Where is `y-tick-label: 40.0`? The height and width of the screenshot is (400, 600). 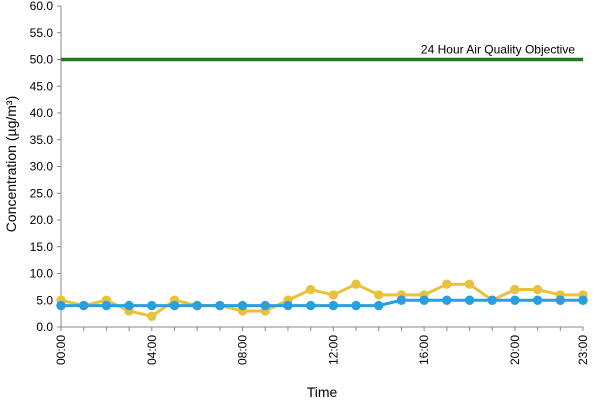 y-tick-label: 40.0 is located at coordinates (42, 113).